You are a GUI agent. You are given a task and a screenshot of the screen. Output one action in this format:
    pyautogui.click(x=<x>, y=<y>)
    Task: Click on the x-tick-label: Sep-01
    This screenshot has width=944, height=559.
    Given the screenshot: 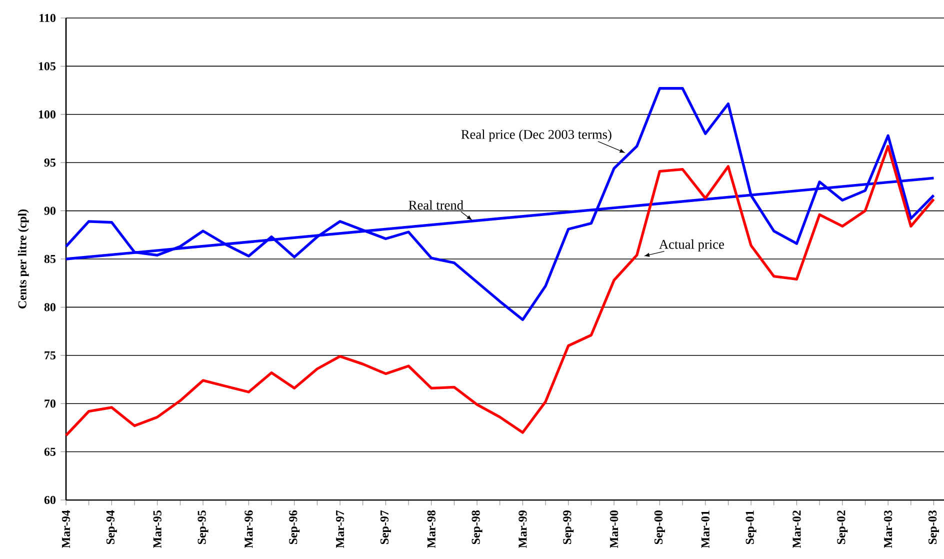 What is the action you would take?
    pyautogui.click(x=751, y=527)
    